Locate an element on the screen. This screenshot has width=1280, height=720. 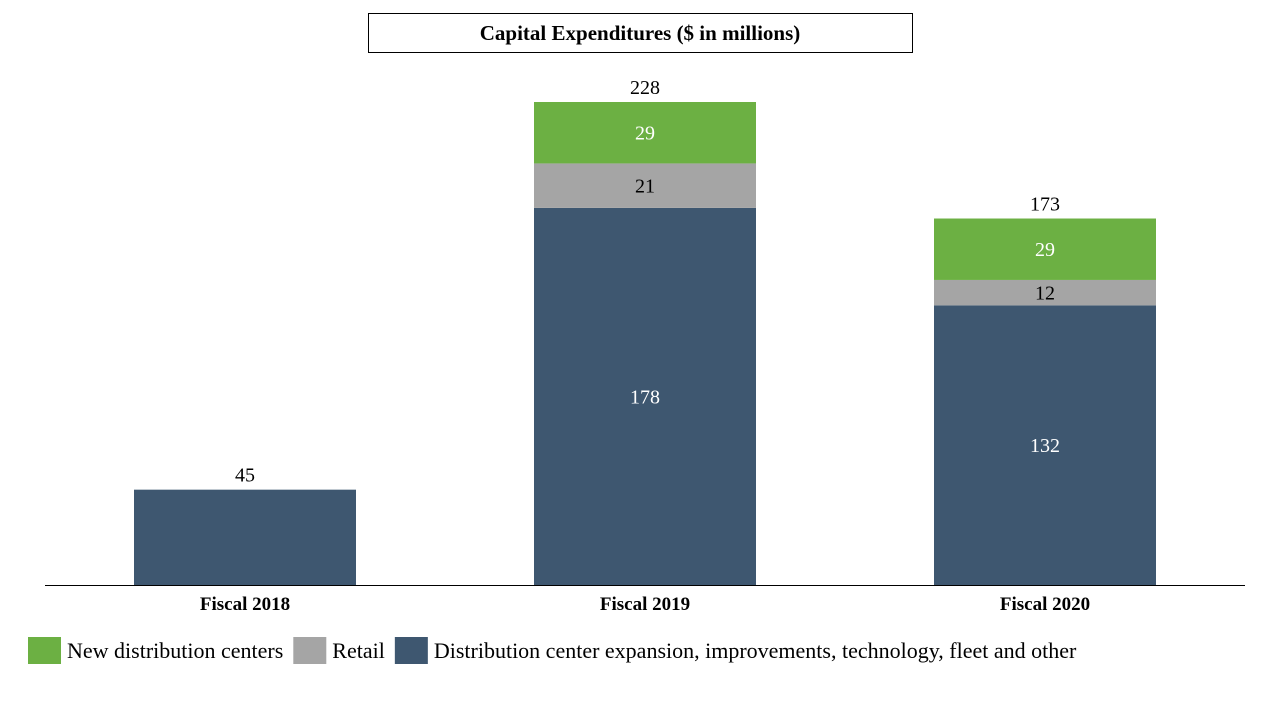
segment-label: 178 is located at coordinates (645, 397).